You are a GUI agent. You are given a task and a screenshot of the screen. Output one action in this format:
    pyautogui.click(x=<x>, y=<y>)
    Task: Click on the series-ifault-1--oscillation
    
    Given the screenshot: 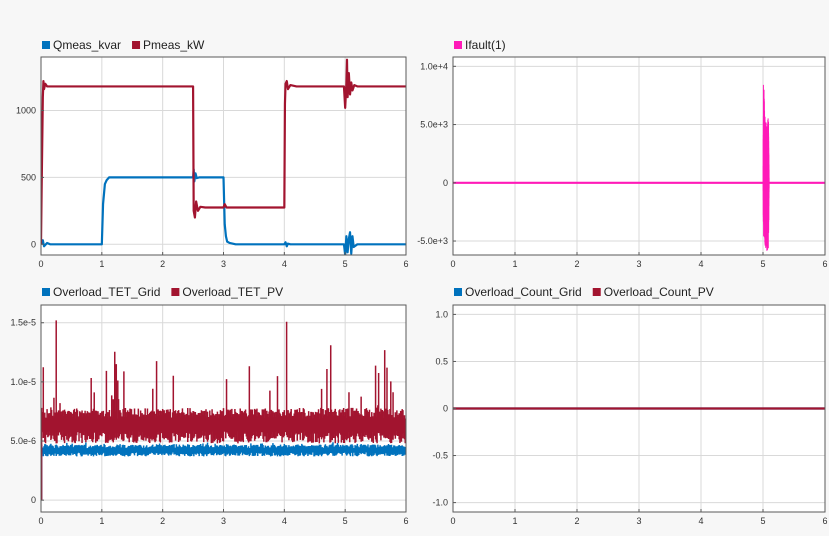 What is the action you would take?
    pyautogui.click(x=766, y=167)
    